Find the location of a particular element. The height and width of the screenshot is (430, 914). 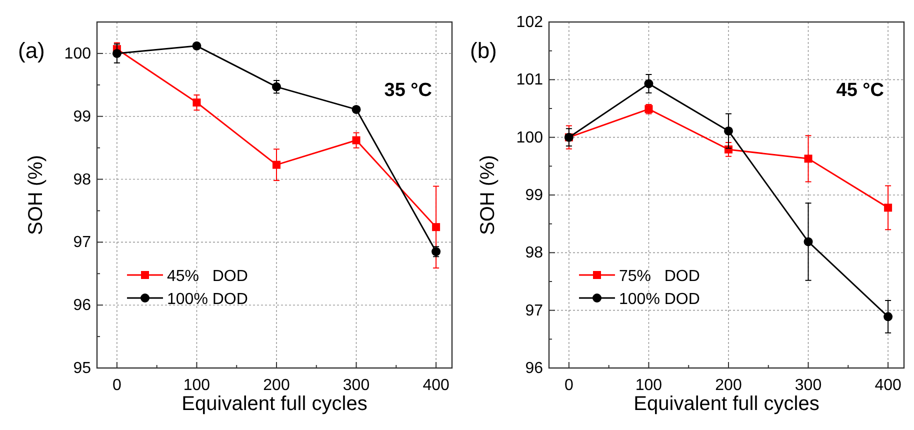

text: (a) is located at coordinates (31, 50).